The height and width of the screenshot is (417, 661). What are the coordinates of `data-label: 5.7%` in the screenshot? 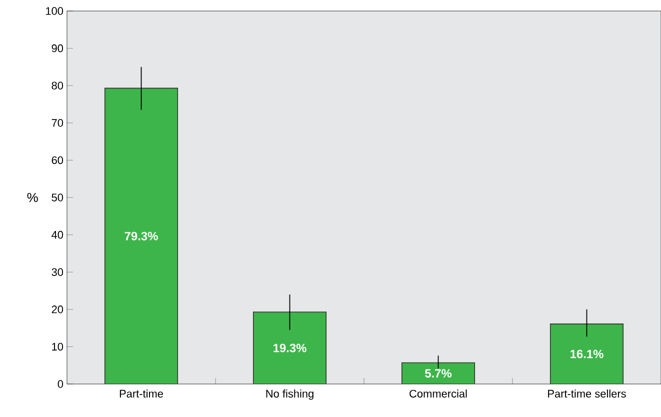 It's located at (438, 373).